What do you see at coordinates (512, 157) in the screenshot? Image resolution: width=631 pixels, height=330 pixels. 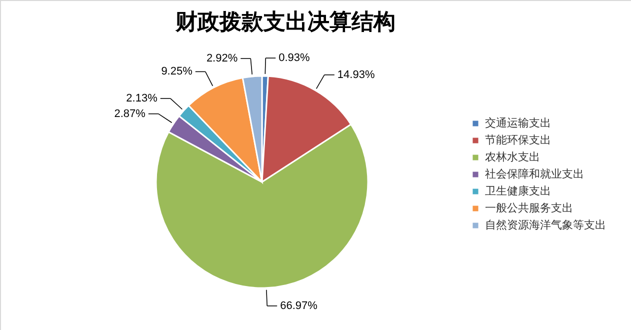 I see `legend-label: 农林水支出` at bounding box center [512, 157].